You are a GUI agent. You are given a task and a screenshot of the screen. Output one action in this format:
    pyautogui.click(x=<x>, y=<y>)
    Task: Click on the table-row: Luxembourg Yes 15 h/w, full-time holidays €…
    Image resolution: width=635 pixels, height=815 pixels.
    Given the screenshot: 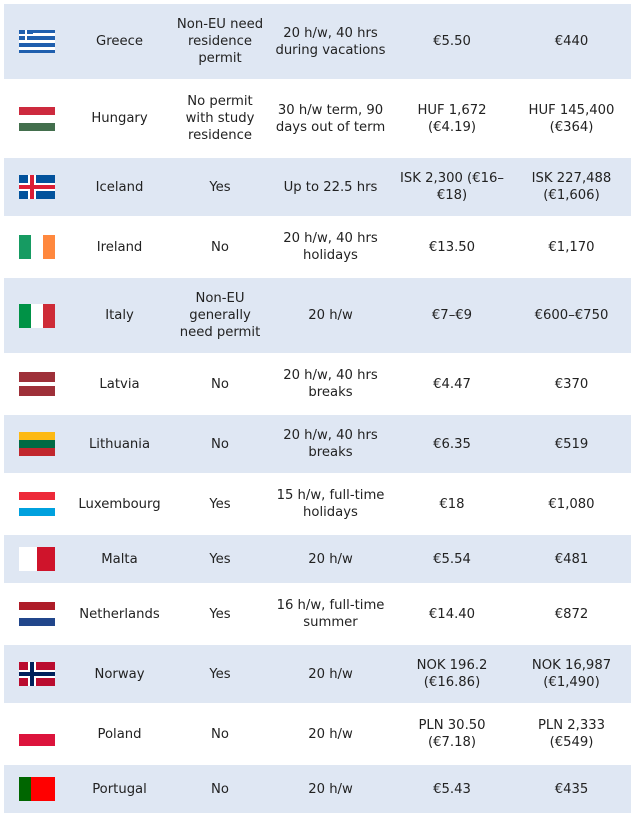 What is the action you would take?
    pyautogui.click(x=317, y=504)
    